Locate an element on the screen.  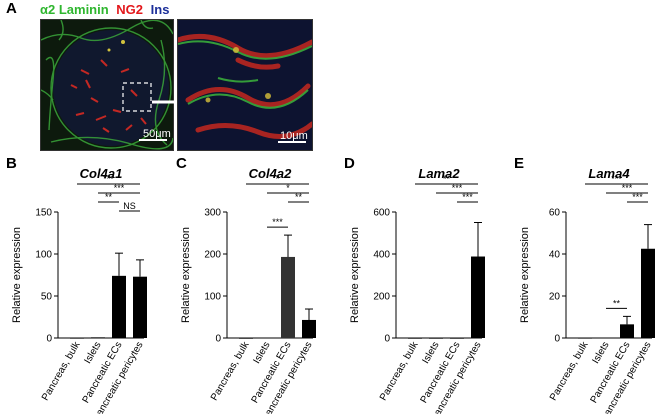
stain-legend-ins: Ins is located at coordinates (160, 9).